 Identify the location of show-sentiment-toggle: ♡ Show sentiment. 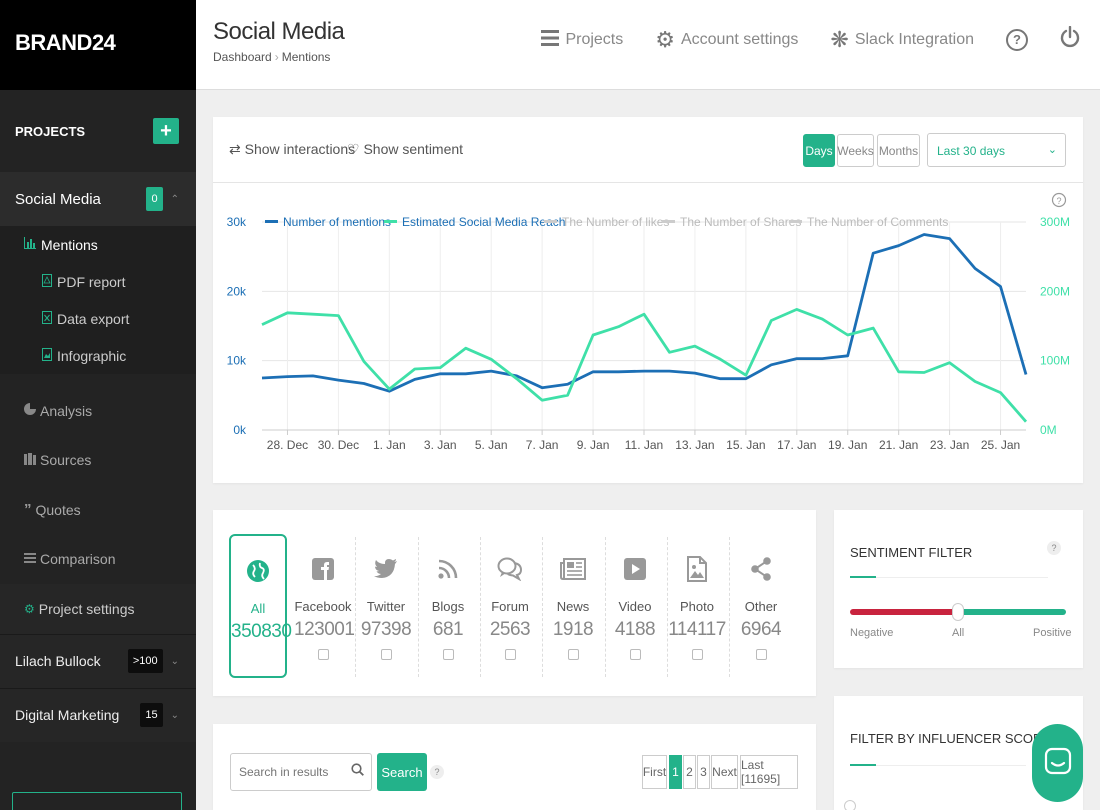
(405, 149).